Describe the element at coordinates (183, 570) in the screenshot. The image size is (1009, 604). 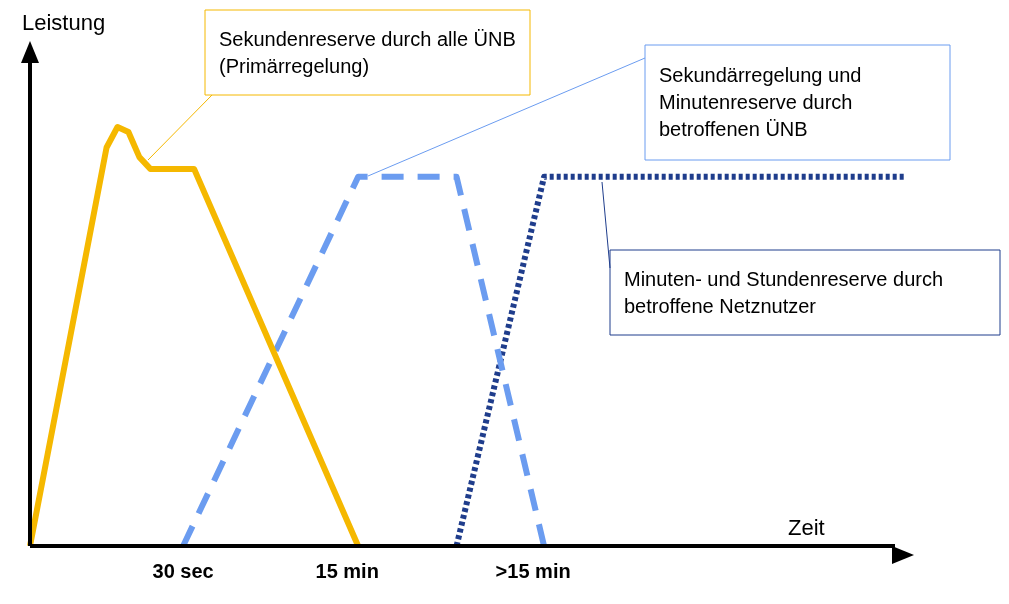
I see `x-tick-label: 30 sec` at that location.